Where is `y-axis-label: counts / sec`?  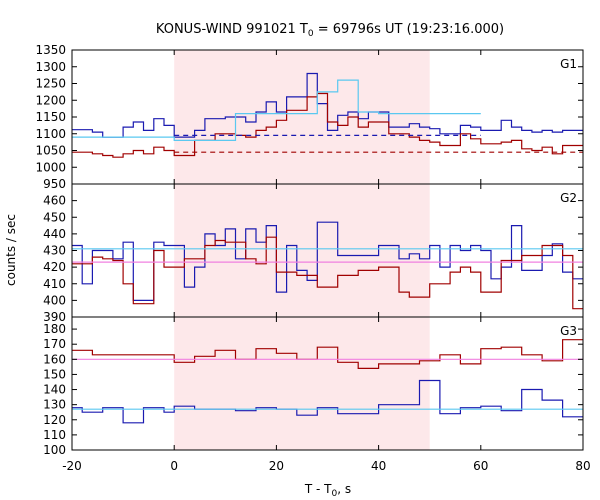
y-axis-label: counts / sec is located at coordinates (11, 250).